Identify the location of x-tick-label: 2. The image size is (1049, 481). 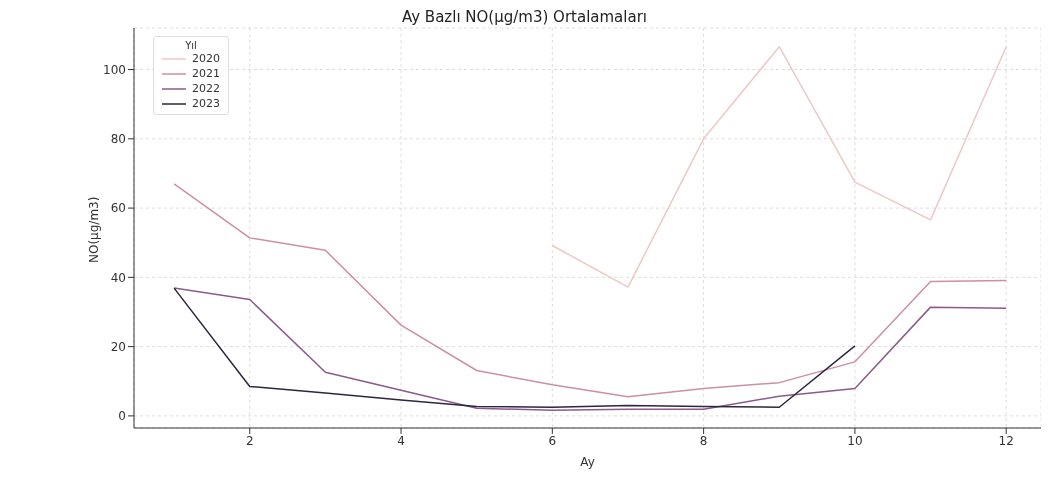
(249, 440).